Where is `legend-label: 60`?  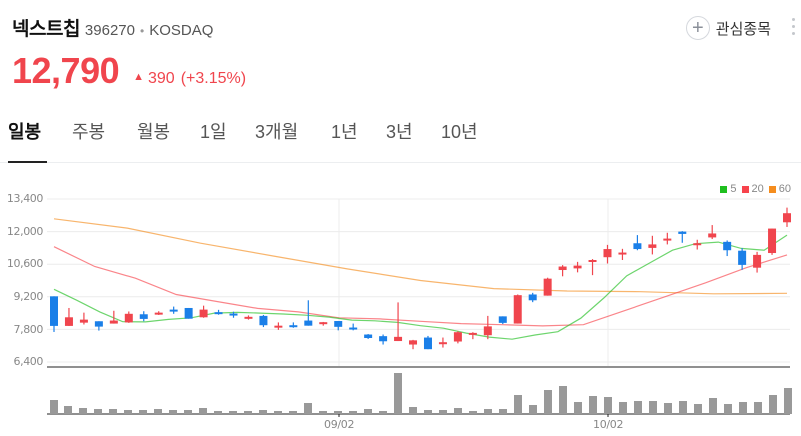
legend-label: 60 is located at coordinates (784, 189).